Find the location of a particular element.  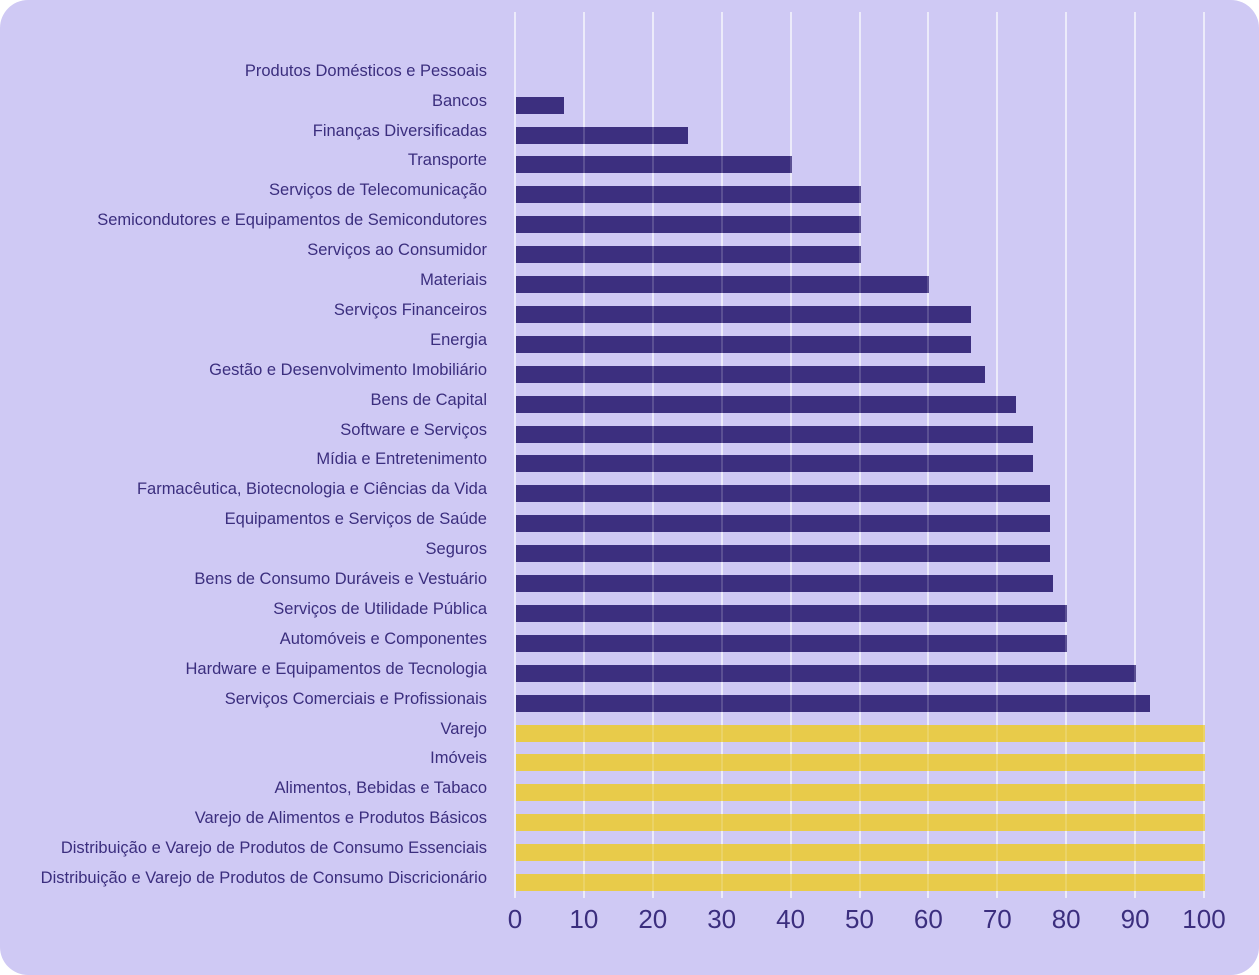

x-tick-label: 30 is located at coordinates (722, 919).